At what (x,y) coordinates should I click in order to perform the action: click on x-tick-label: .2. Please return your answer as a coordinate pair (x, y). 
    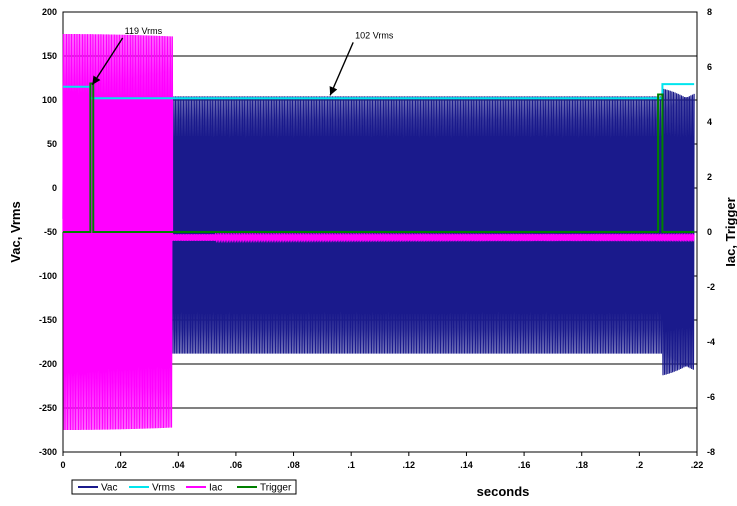
    Looking at the image, I should click on (640, 465).